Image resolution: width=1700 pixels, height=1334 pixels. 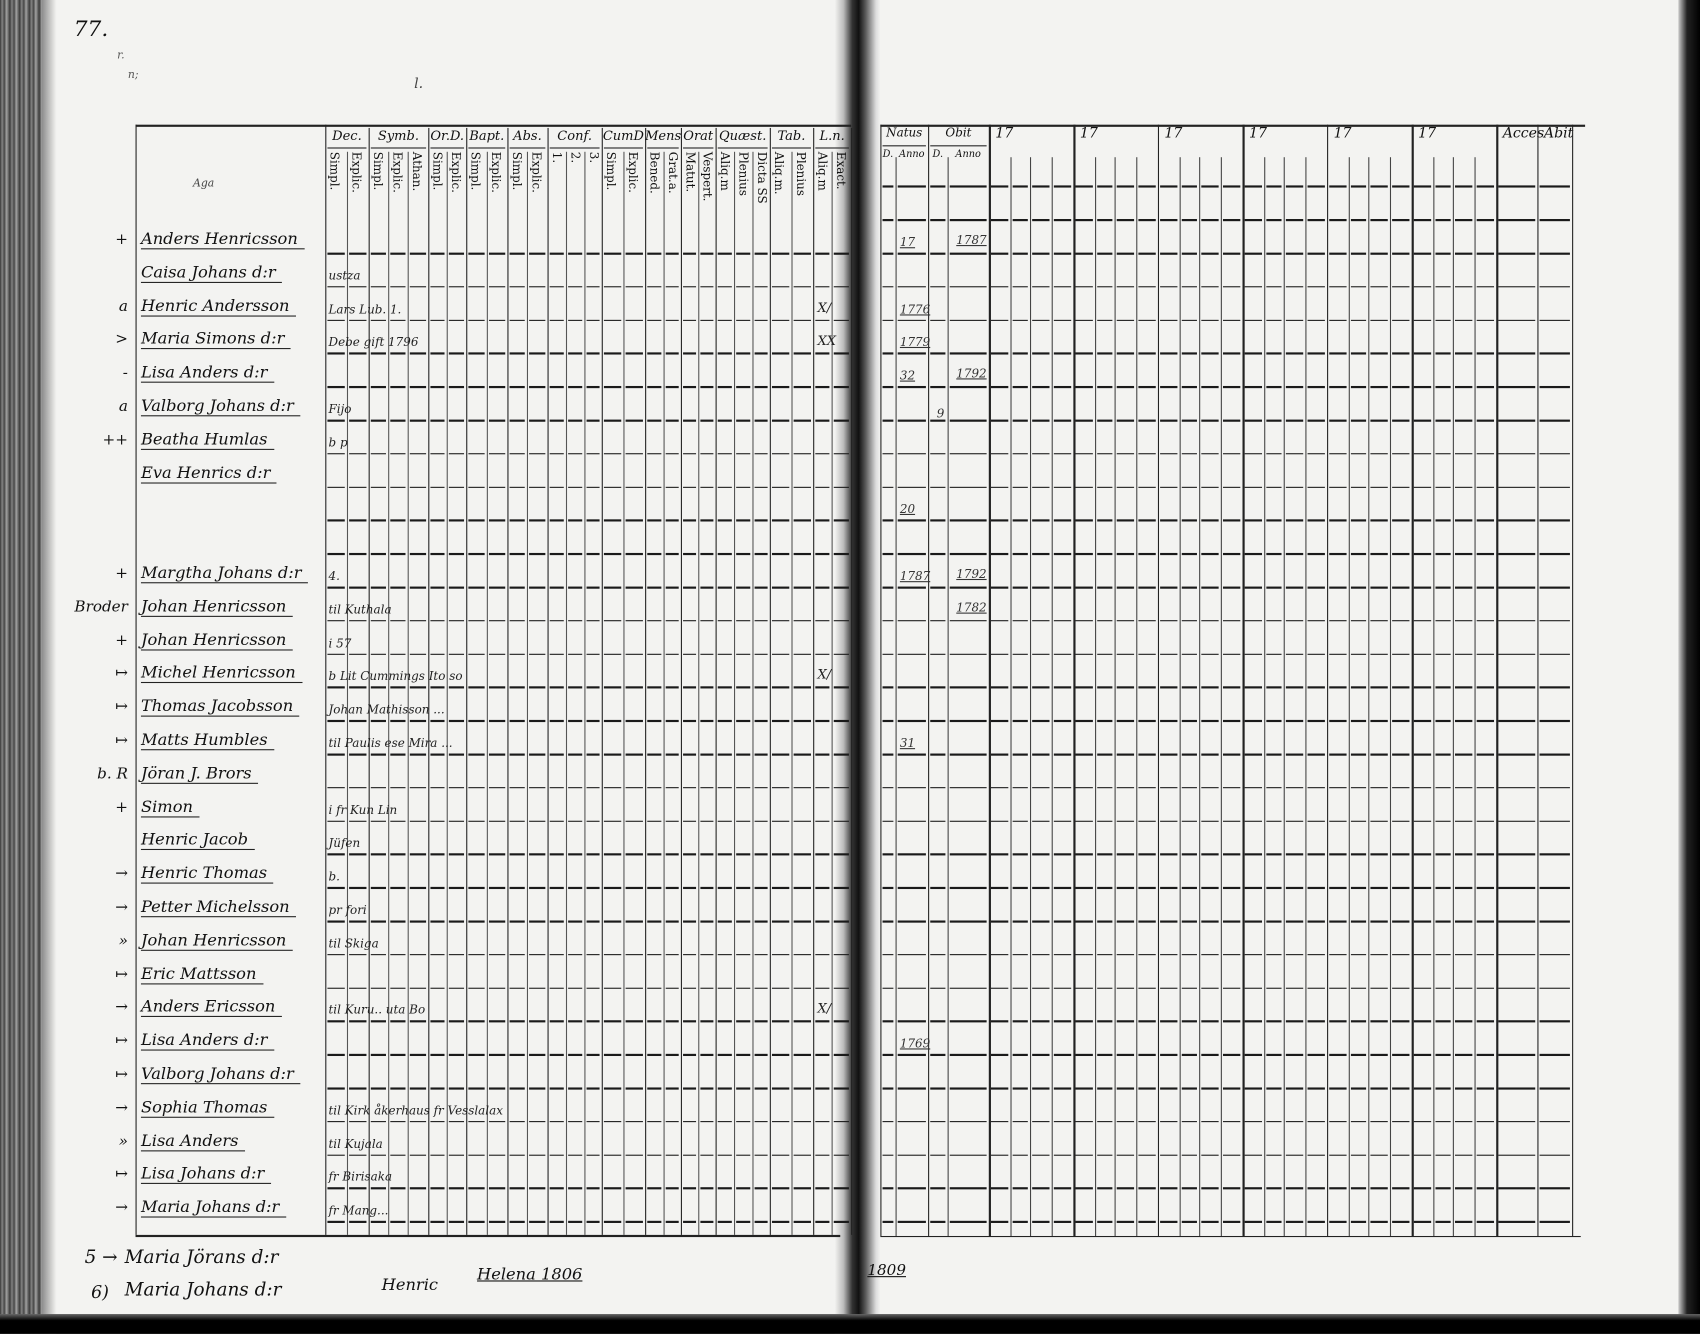 What do you see at coordinates (49, 667) in the screenshot?
I see `page-shadow-left` at bounding box center [49, 667].